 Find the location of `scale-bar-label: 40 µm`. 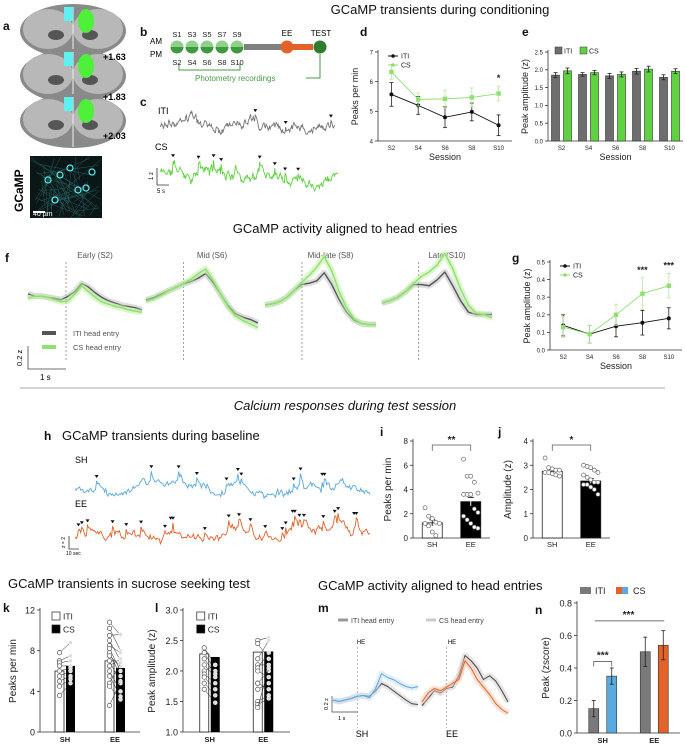

scale-bar-label: 40 µm is located at coordinates (43, 214).